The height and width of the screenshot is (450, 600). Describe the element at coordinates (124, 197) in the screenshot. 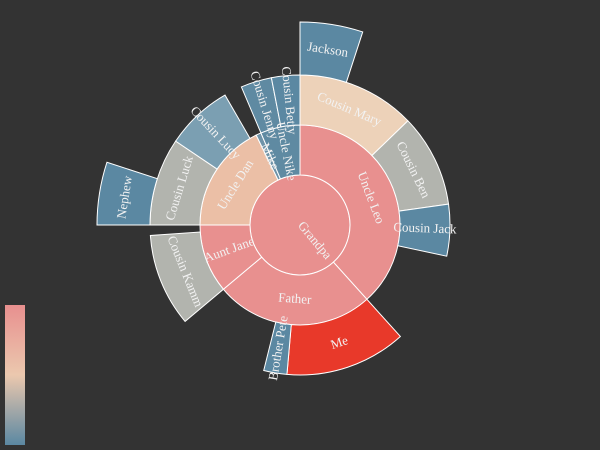

I see `node-label: Nephew` at that location.